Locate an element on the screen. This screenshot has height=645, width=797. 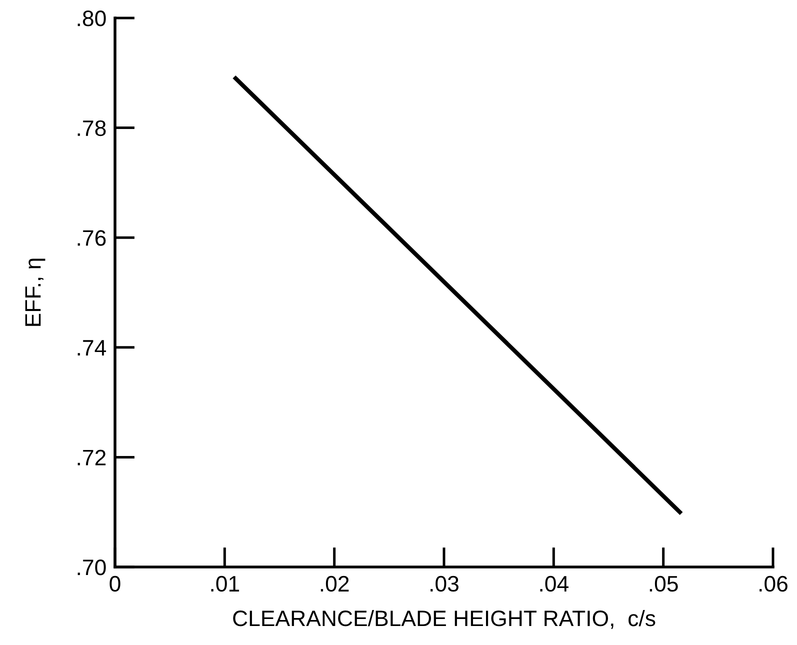
y-axis-title: EFF., η is located at coordinates (35, 292).